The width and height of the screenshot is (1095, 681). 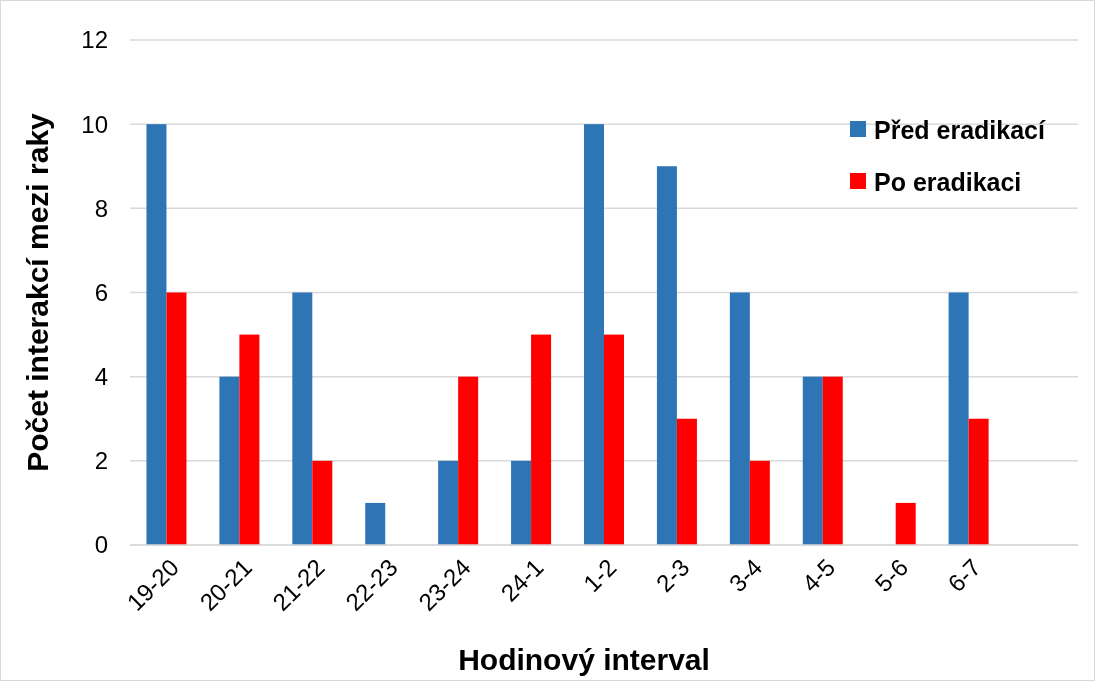 What do you see at coordinates (101, 545) in the screenshot?
I see `y-tick-label: 0` at bounding box center [101, 545].